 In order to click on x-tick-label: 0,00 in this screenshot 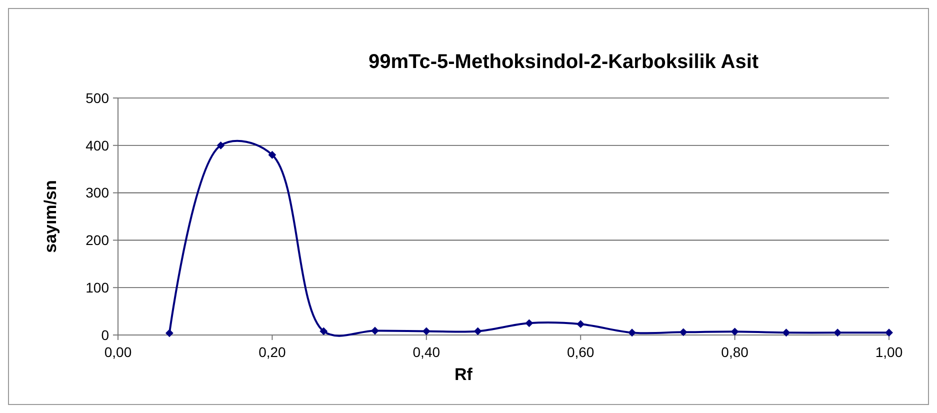, I will do `click(118, 352)`.